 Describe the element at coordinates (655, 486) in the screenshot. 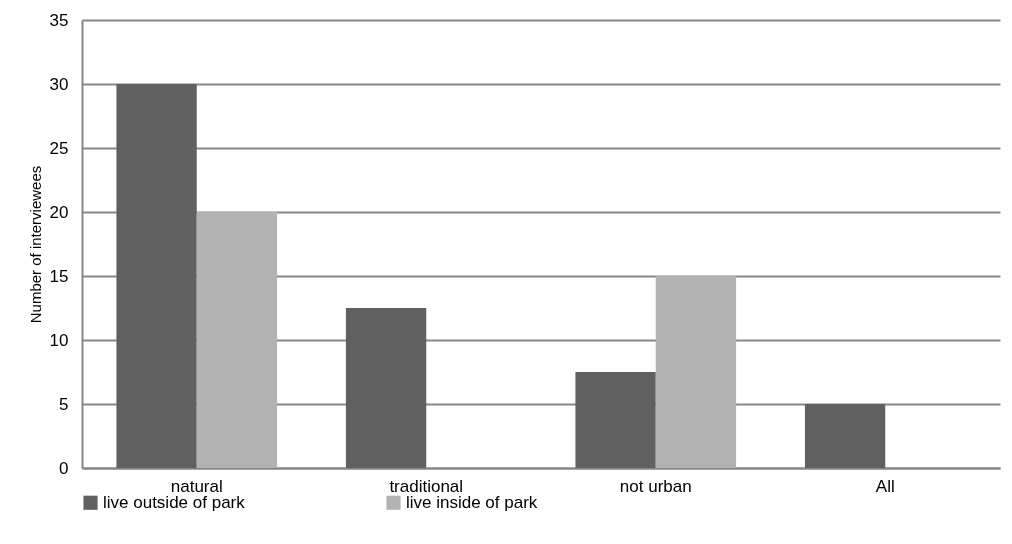

I see `x-tick-label: not urban` at that location.